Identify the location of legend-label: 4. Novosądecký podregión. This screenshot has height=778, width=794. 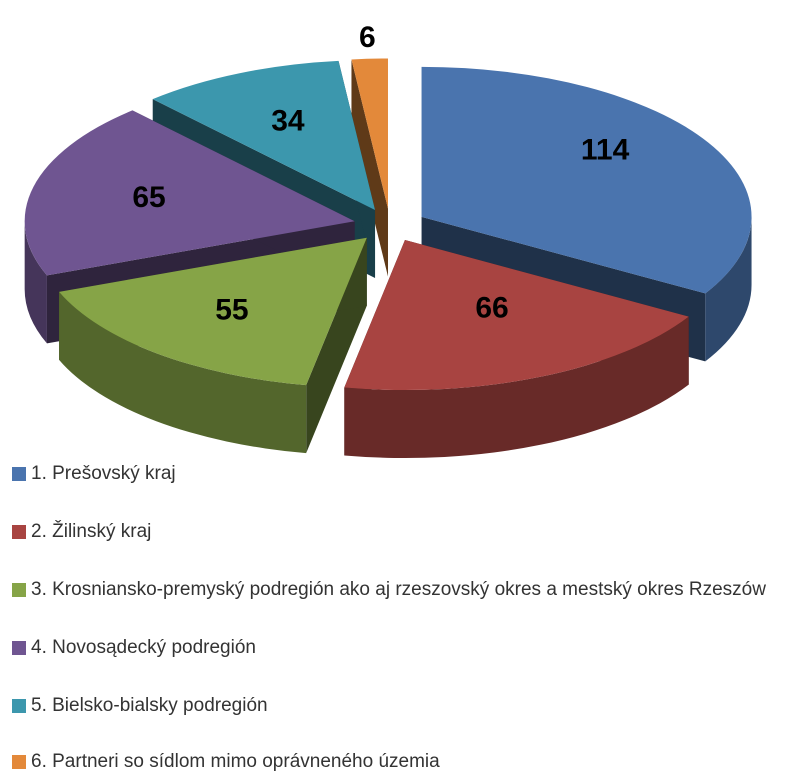
(143, 647).